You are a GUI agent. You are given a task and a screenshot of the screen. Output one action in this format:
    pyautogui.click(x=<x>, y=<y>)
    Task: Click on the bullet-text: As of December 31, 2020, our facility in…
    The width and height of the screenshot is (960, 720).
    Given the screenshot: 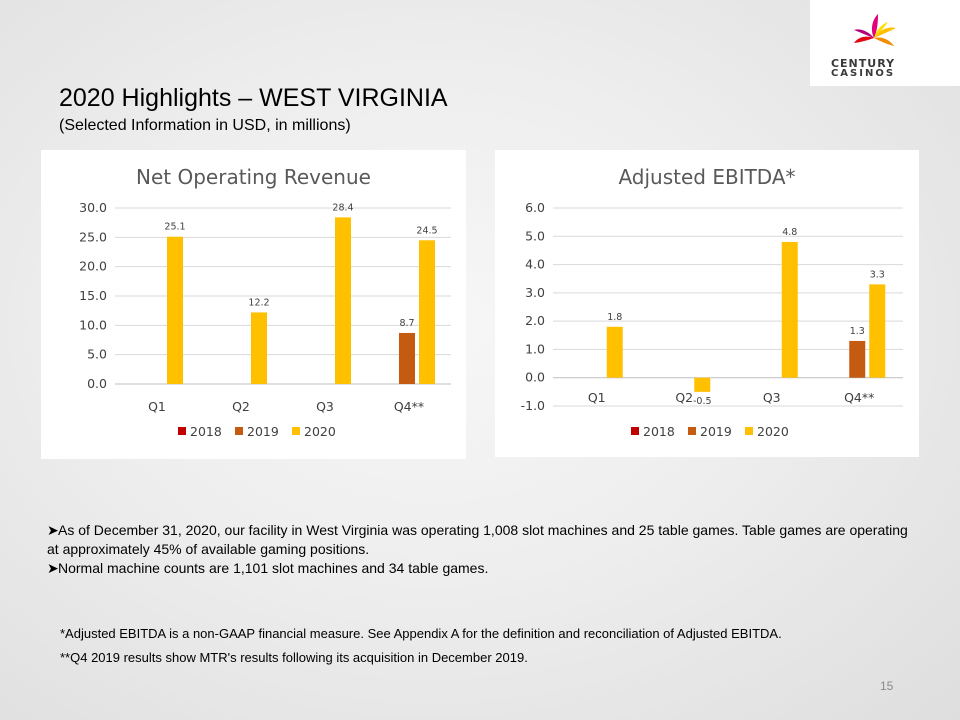 What is the action you would take?
    pyautogui.click(x=477, y=539)
    